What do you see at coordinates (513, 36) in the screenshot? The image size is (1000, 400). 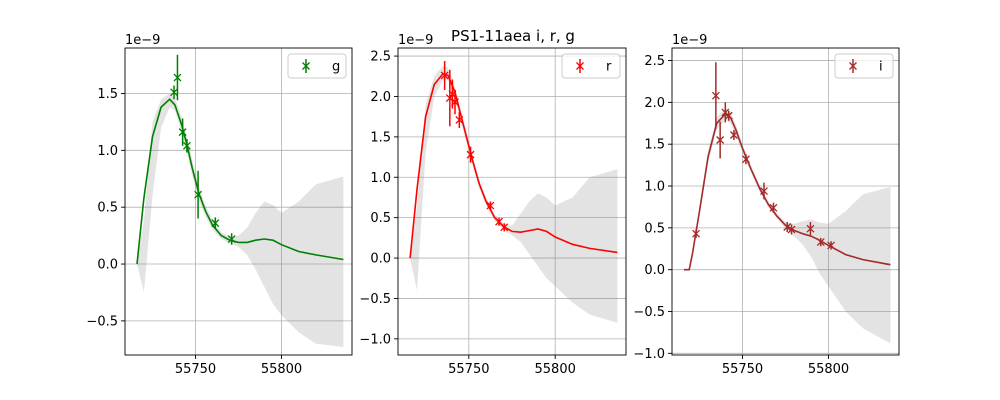 I see `figure-title: PS1-11aea i, r, g` at bounding box center [513, 36].